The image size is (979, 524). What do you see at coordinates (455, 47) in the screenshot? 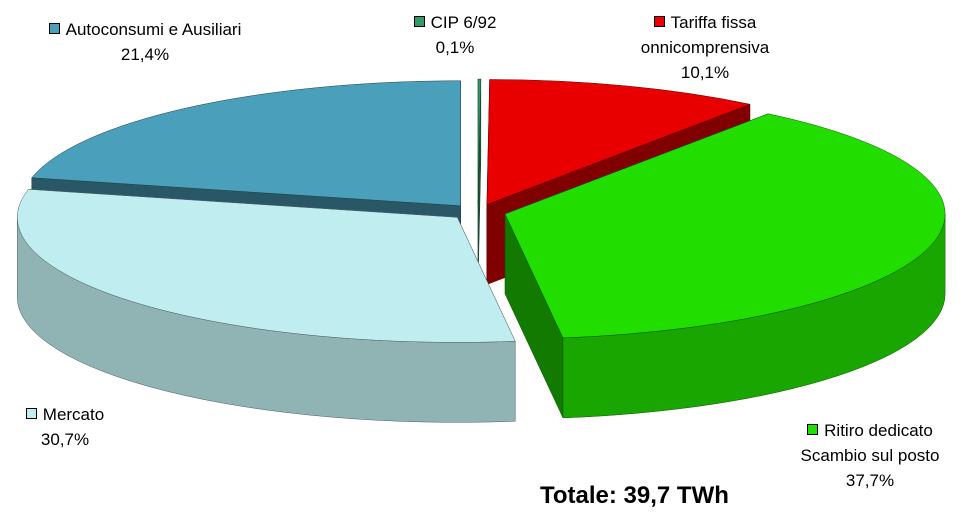
I see `value-label: 0,1%` at bounding box center [455, 47].